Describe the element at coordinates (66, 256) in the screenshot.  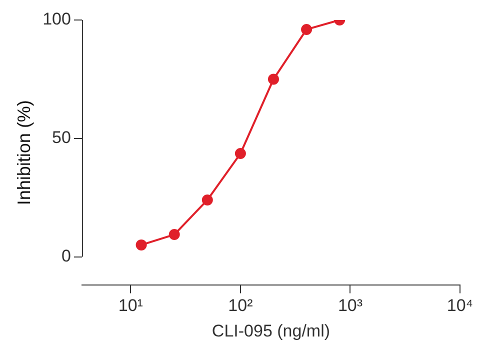
I see `y-tick-label: 0` at that location.